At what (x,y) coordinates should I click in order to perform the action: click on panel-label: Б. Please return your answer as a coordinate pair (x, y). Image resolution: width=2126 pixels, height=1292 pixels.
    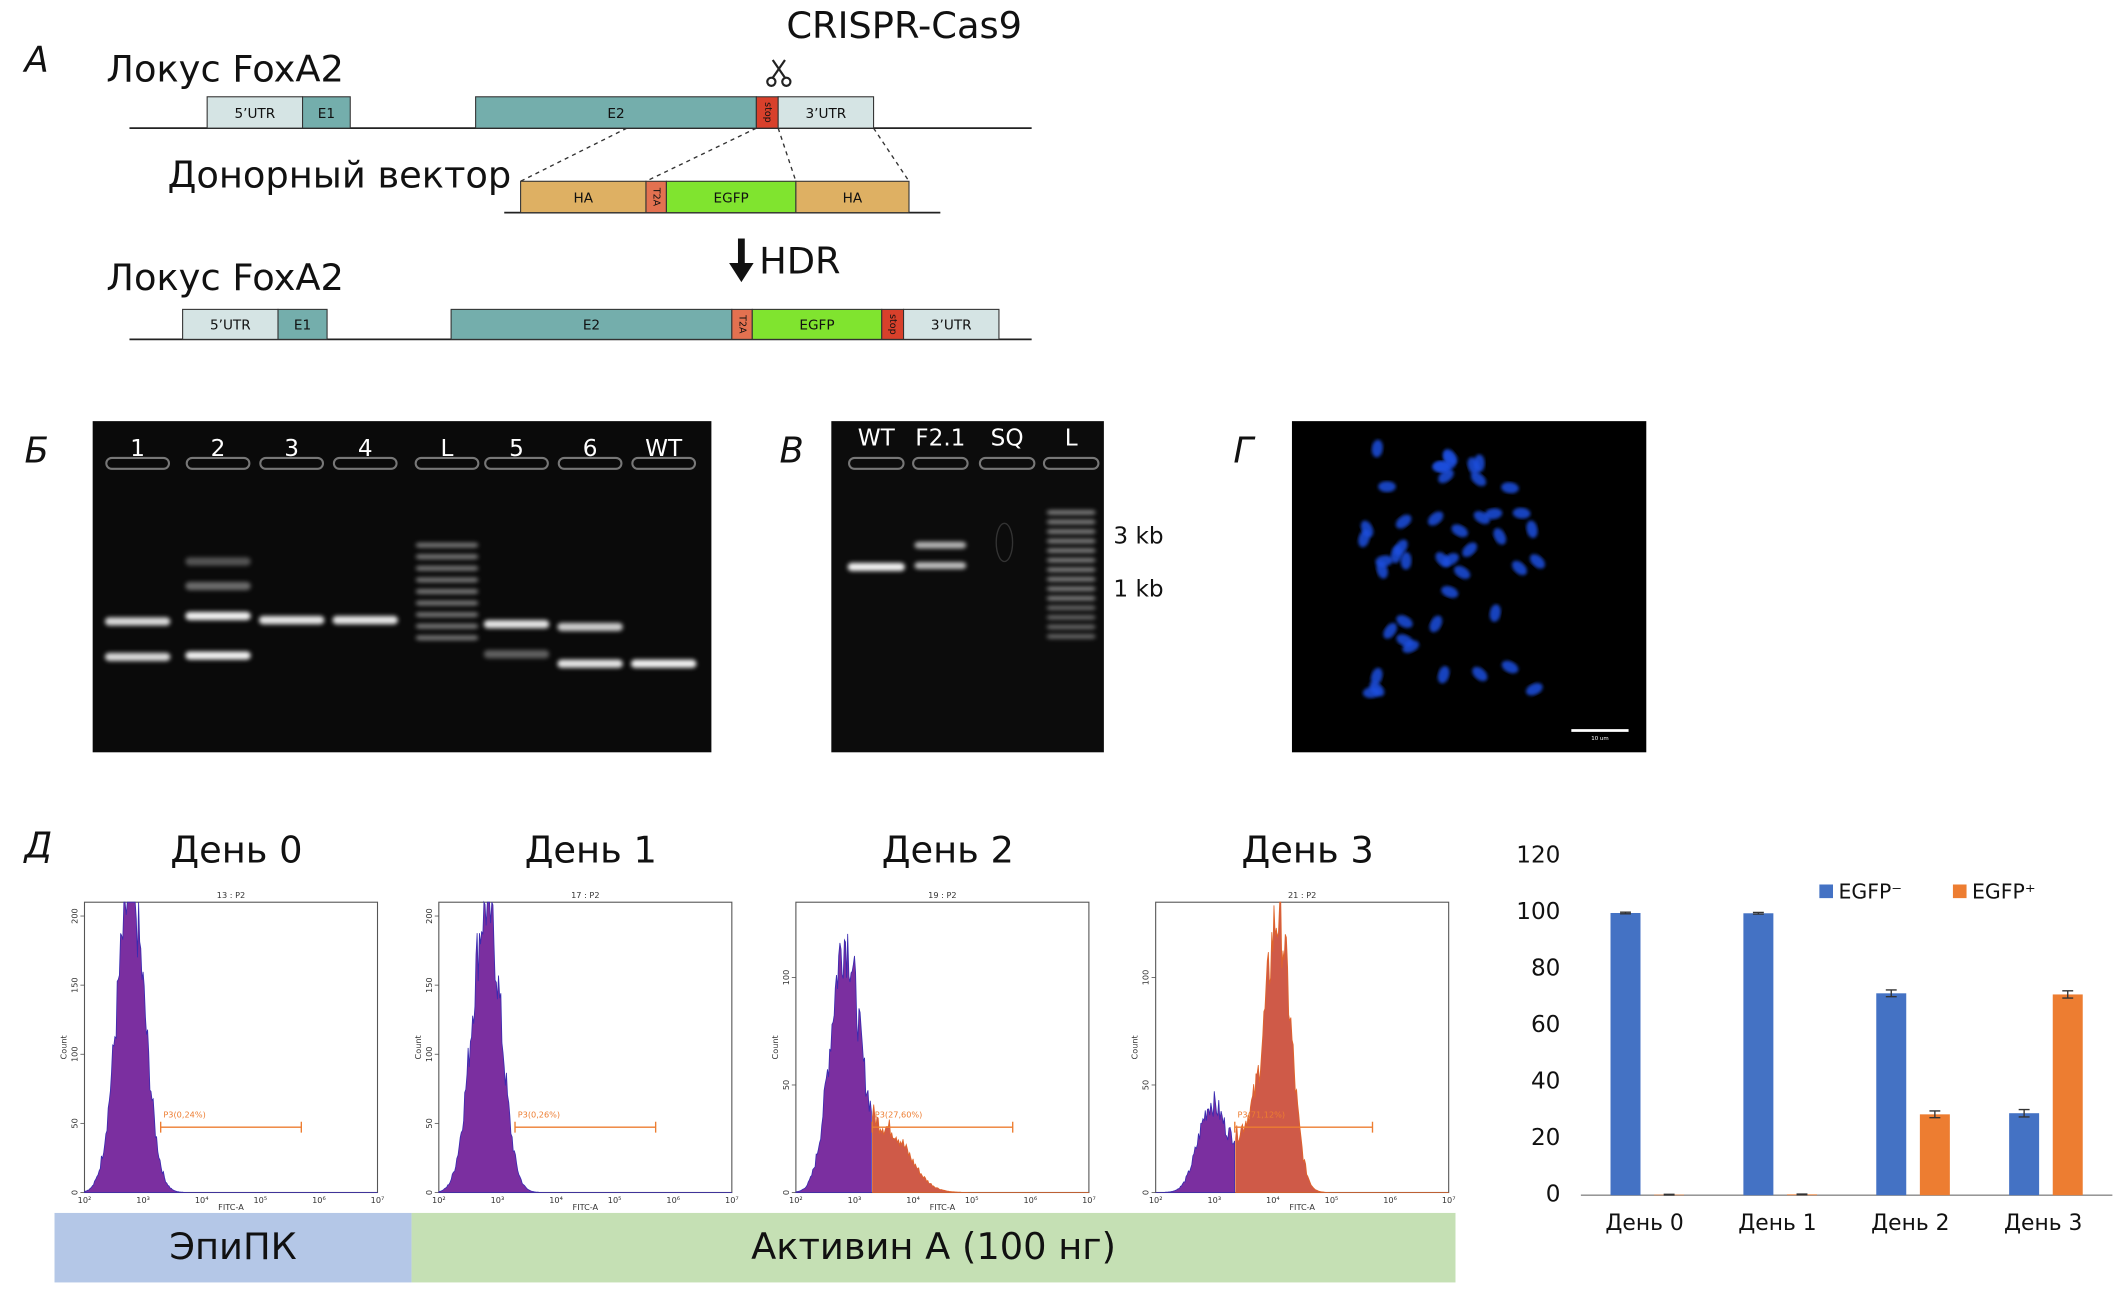
    Looking at the image, I should click on (37, 450).